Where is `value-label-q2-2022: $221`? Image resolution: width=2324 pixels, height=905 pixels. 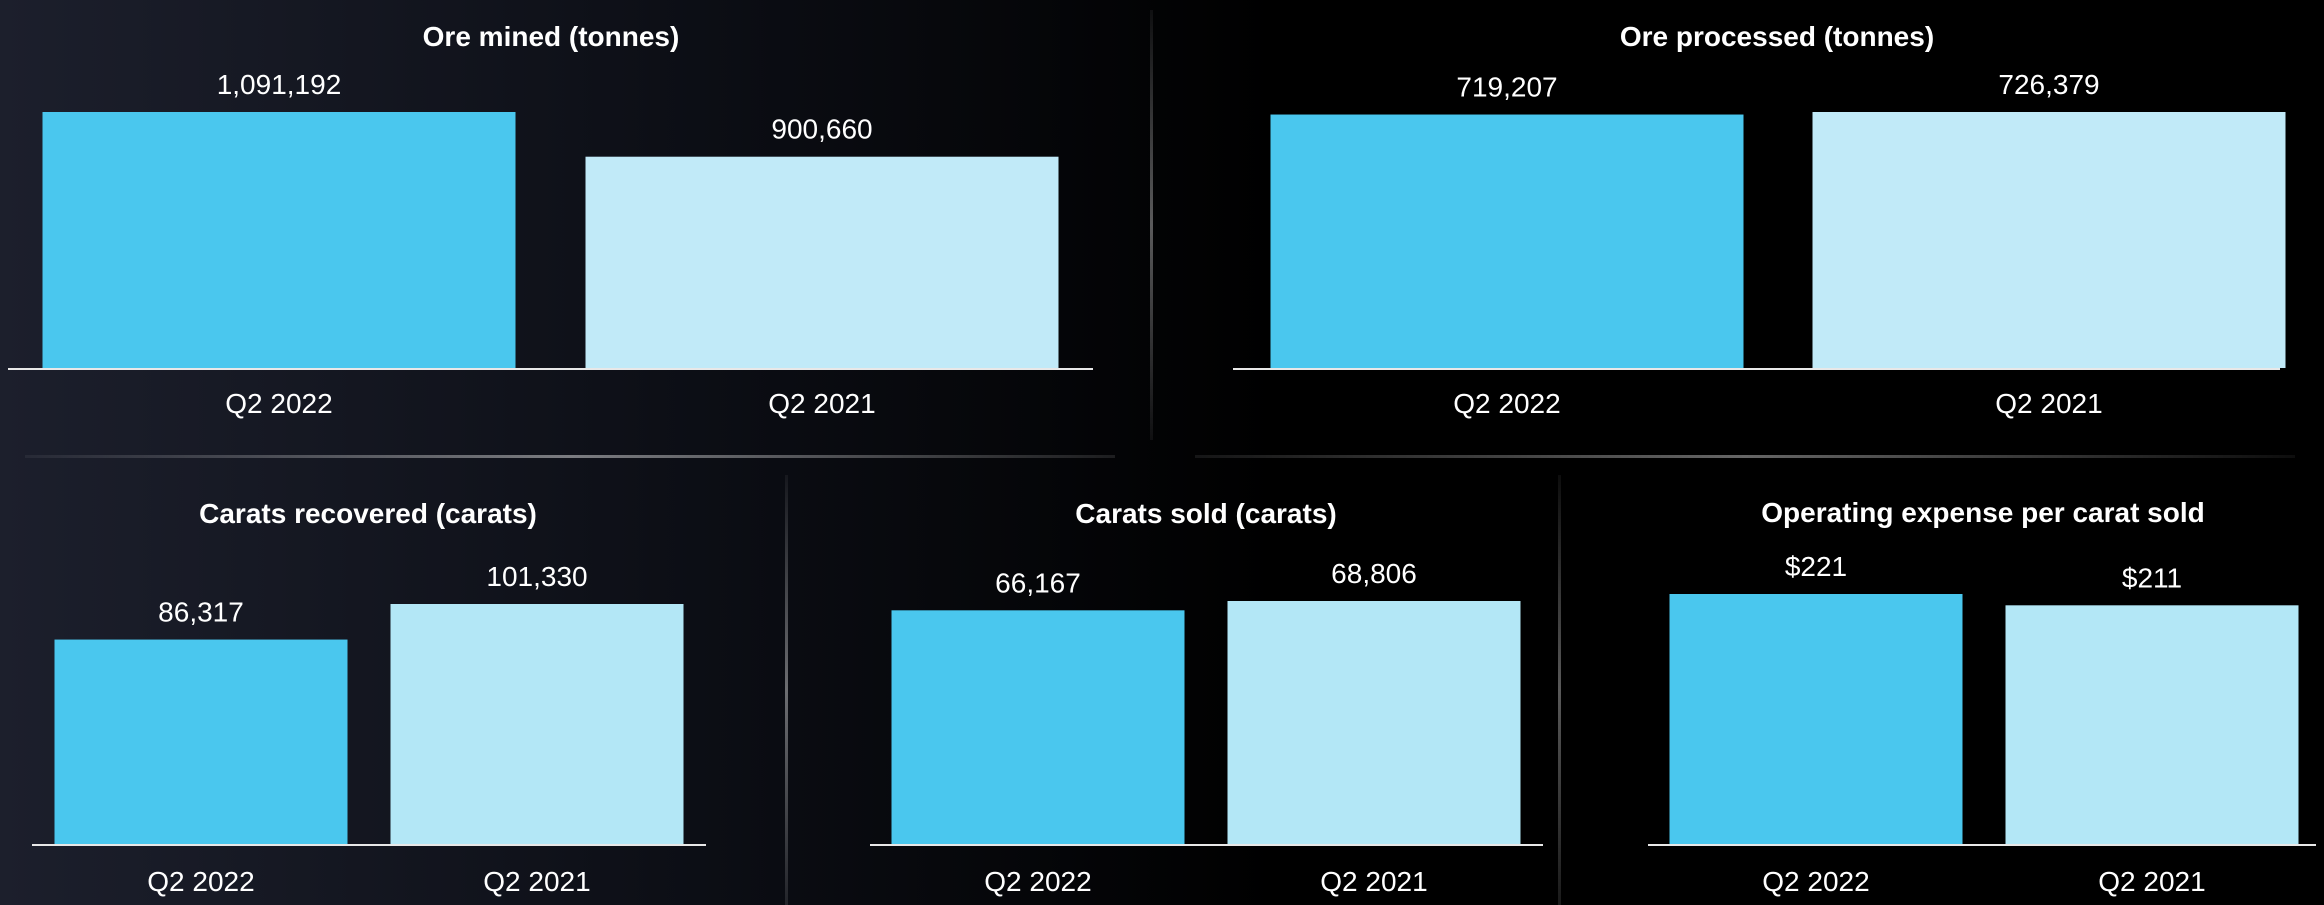
value-label-q2-2022: $221 is located at coordinates (1816, 566).